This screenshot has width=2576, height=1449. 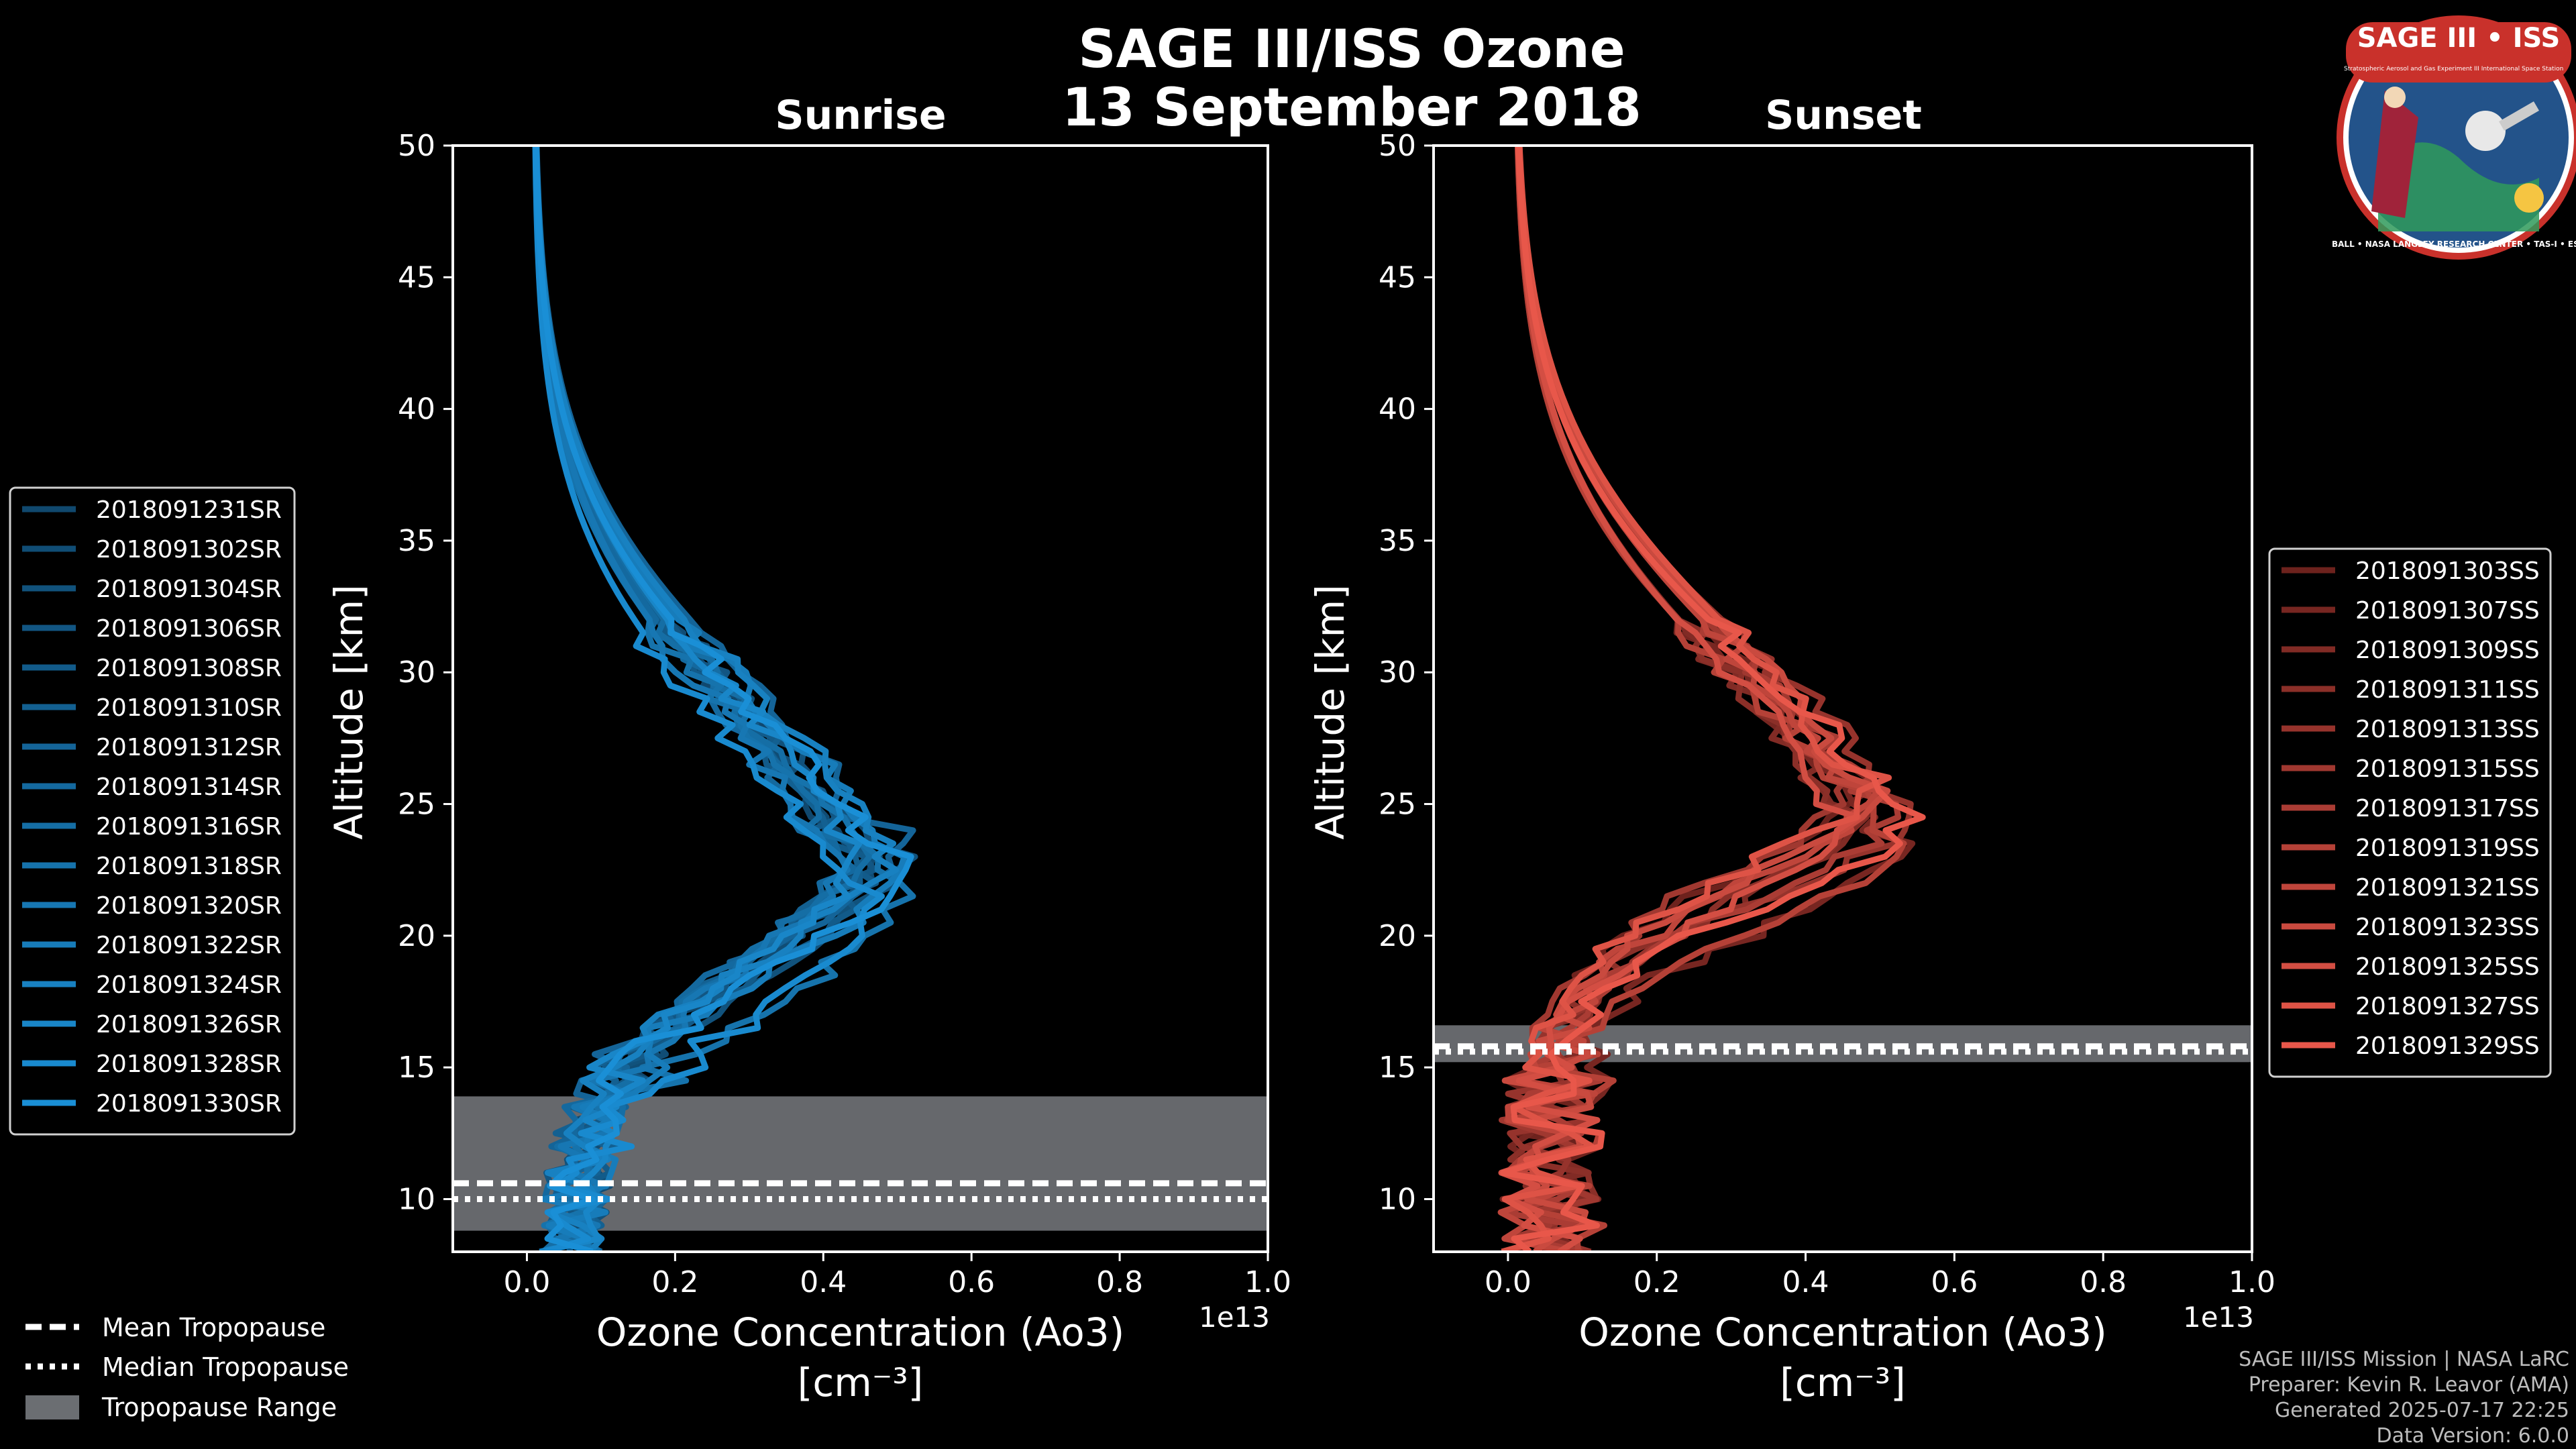 What do you see at coordinates (2422, 1410) in the screenshot?
I see `credits-line3: Generated 2025-07-17 22:25` at bounding box center [2422, 1410].